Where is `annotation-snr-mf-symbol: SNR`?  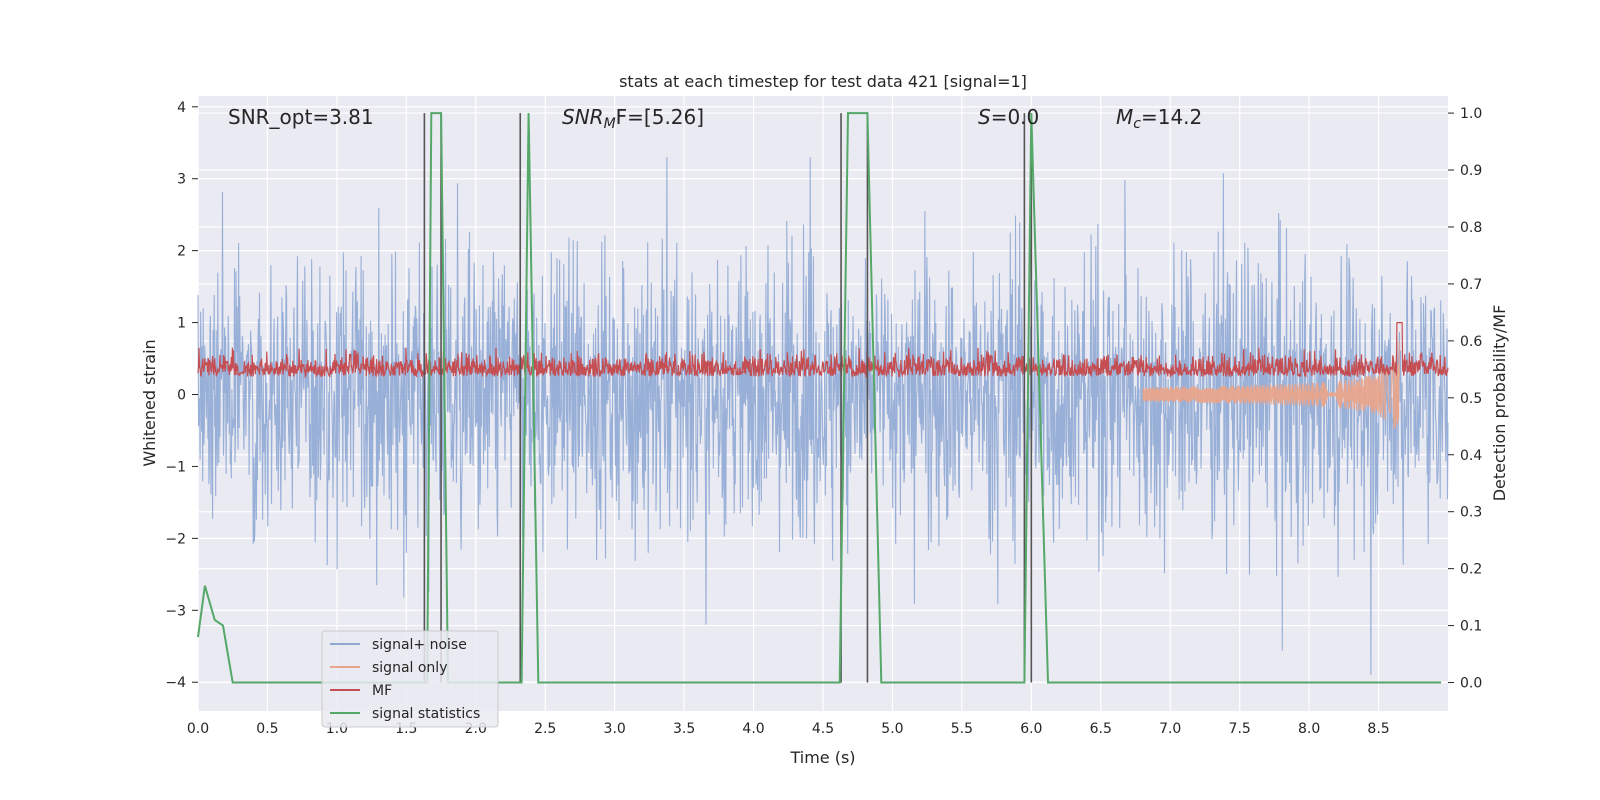
annotation-snr-mf-symbol: SNR is located at coordinates (583, 117).